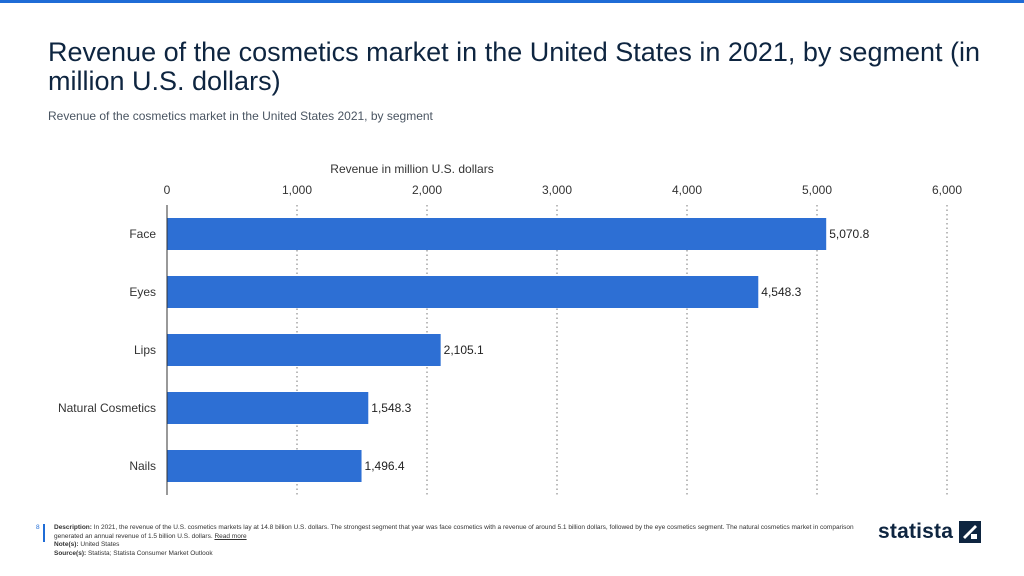  I want to click on read-more-link: Read more, so click(230, 536).